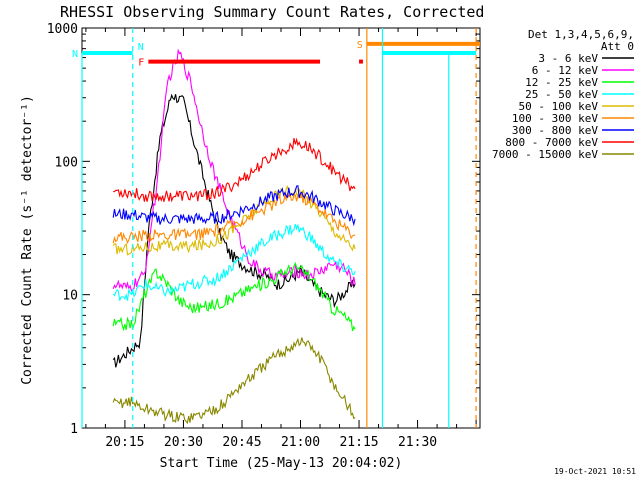  What do you see at coordinates (66, 162) in the screenshot?
I see `y-tick-label: 100` at bounding box center [66, 162].